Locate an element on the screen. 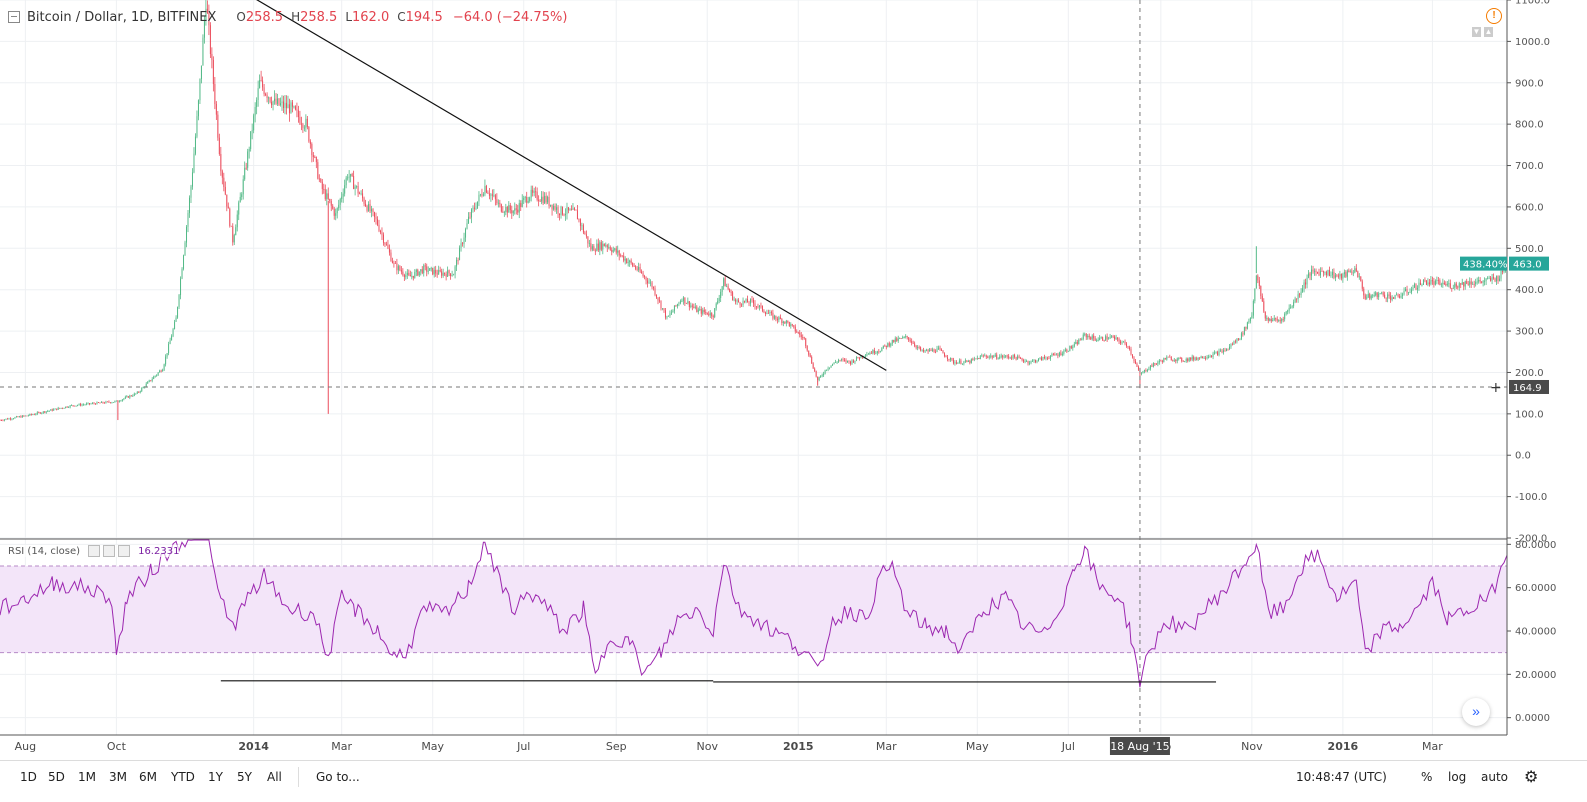 This screenshot has height=802, width=1587. timeframe-all: All is located at coordinates (274, 777).